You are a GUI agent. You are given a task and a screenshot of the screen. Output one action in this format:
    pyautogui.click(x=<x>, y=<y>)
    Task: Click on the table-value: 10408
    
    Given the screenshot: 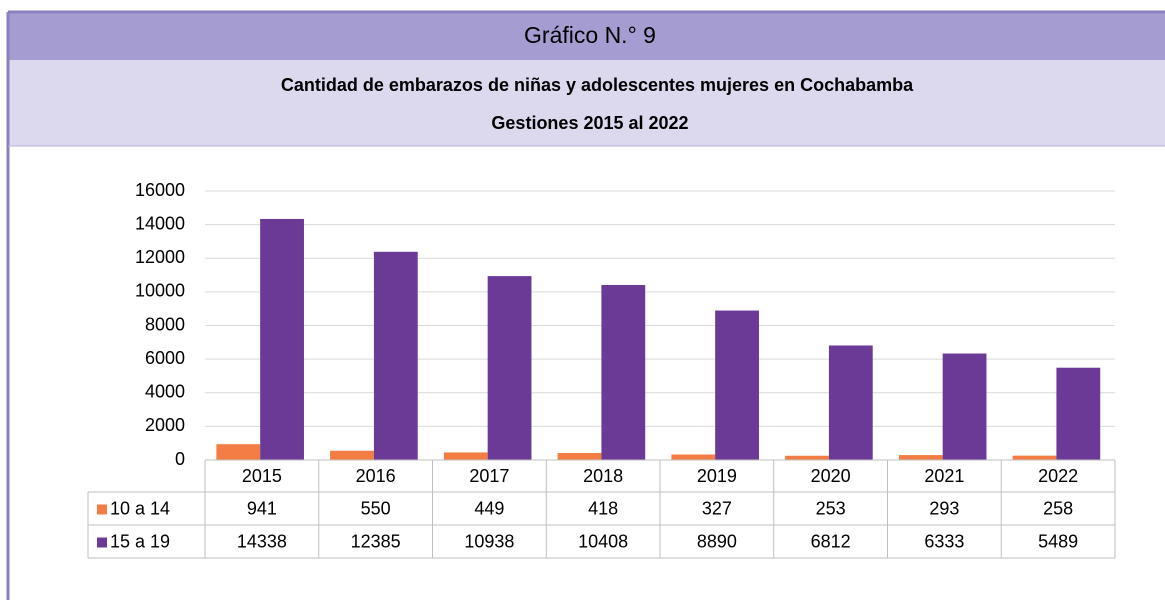 What is the action you would take?
    pyautogui.click(x=603, y=541)
    